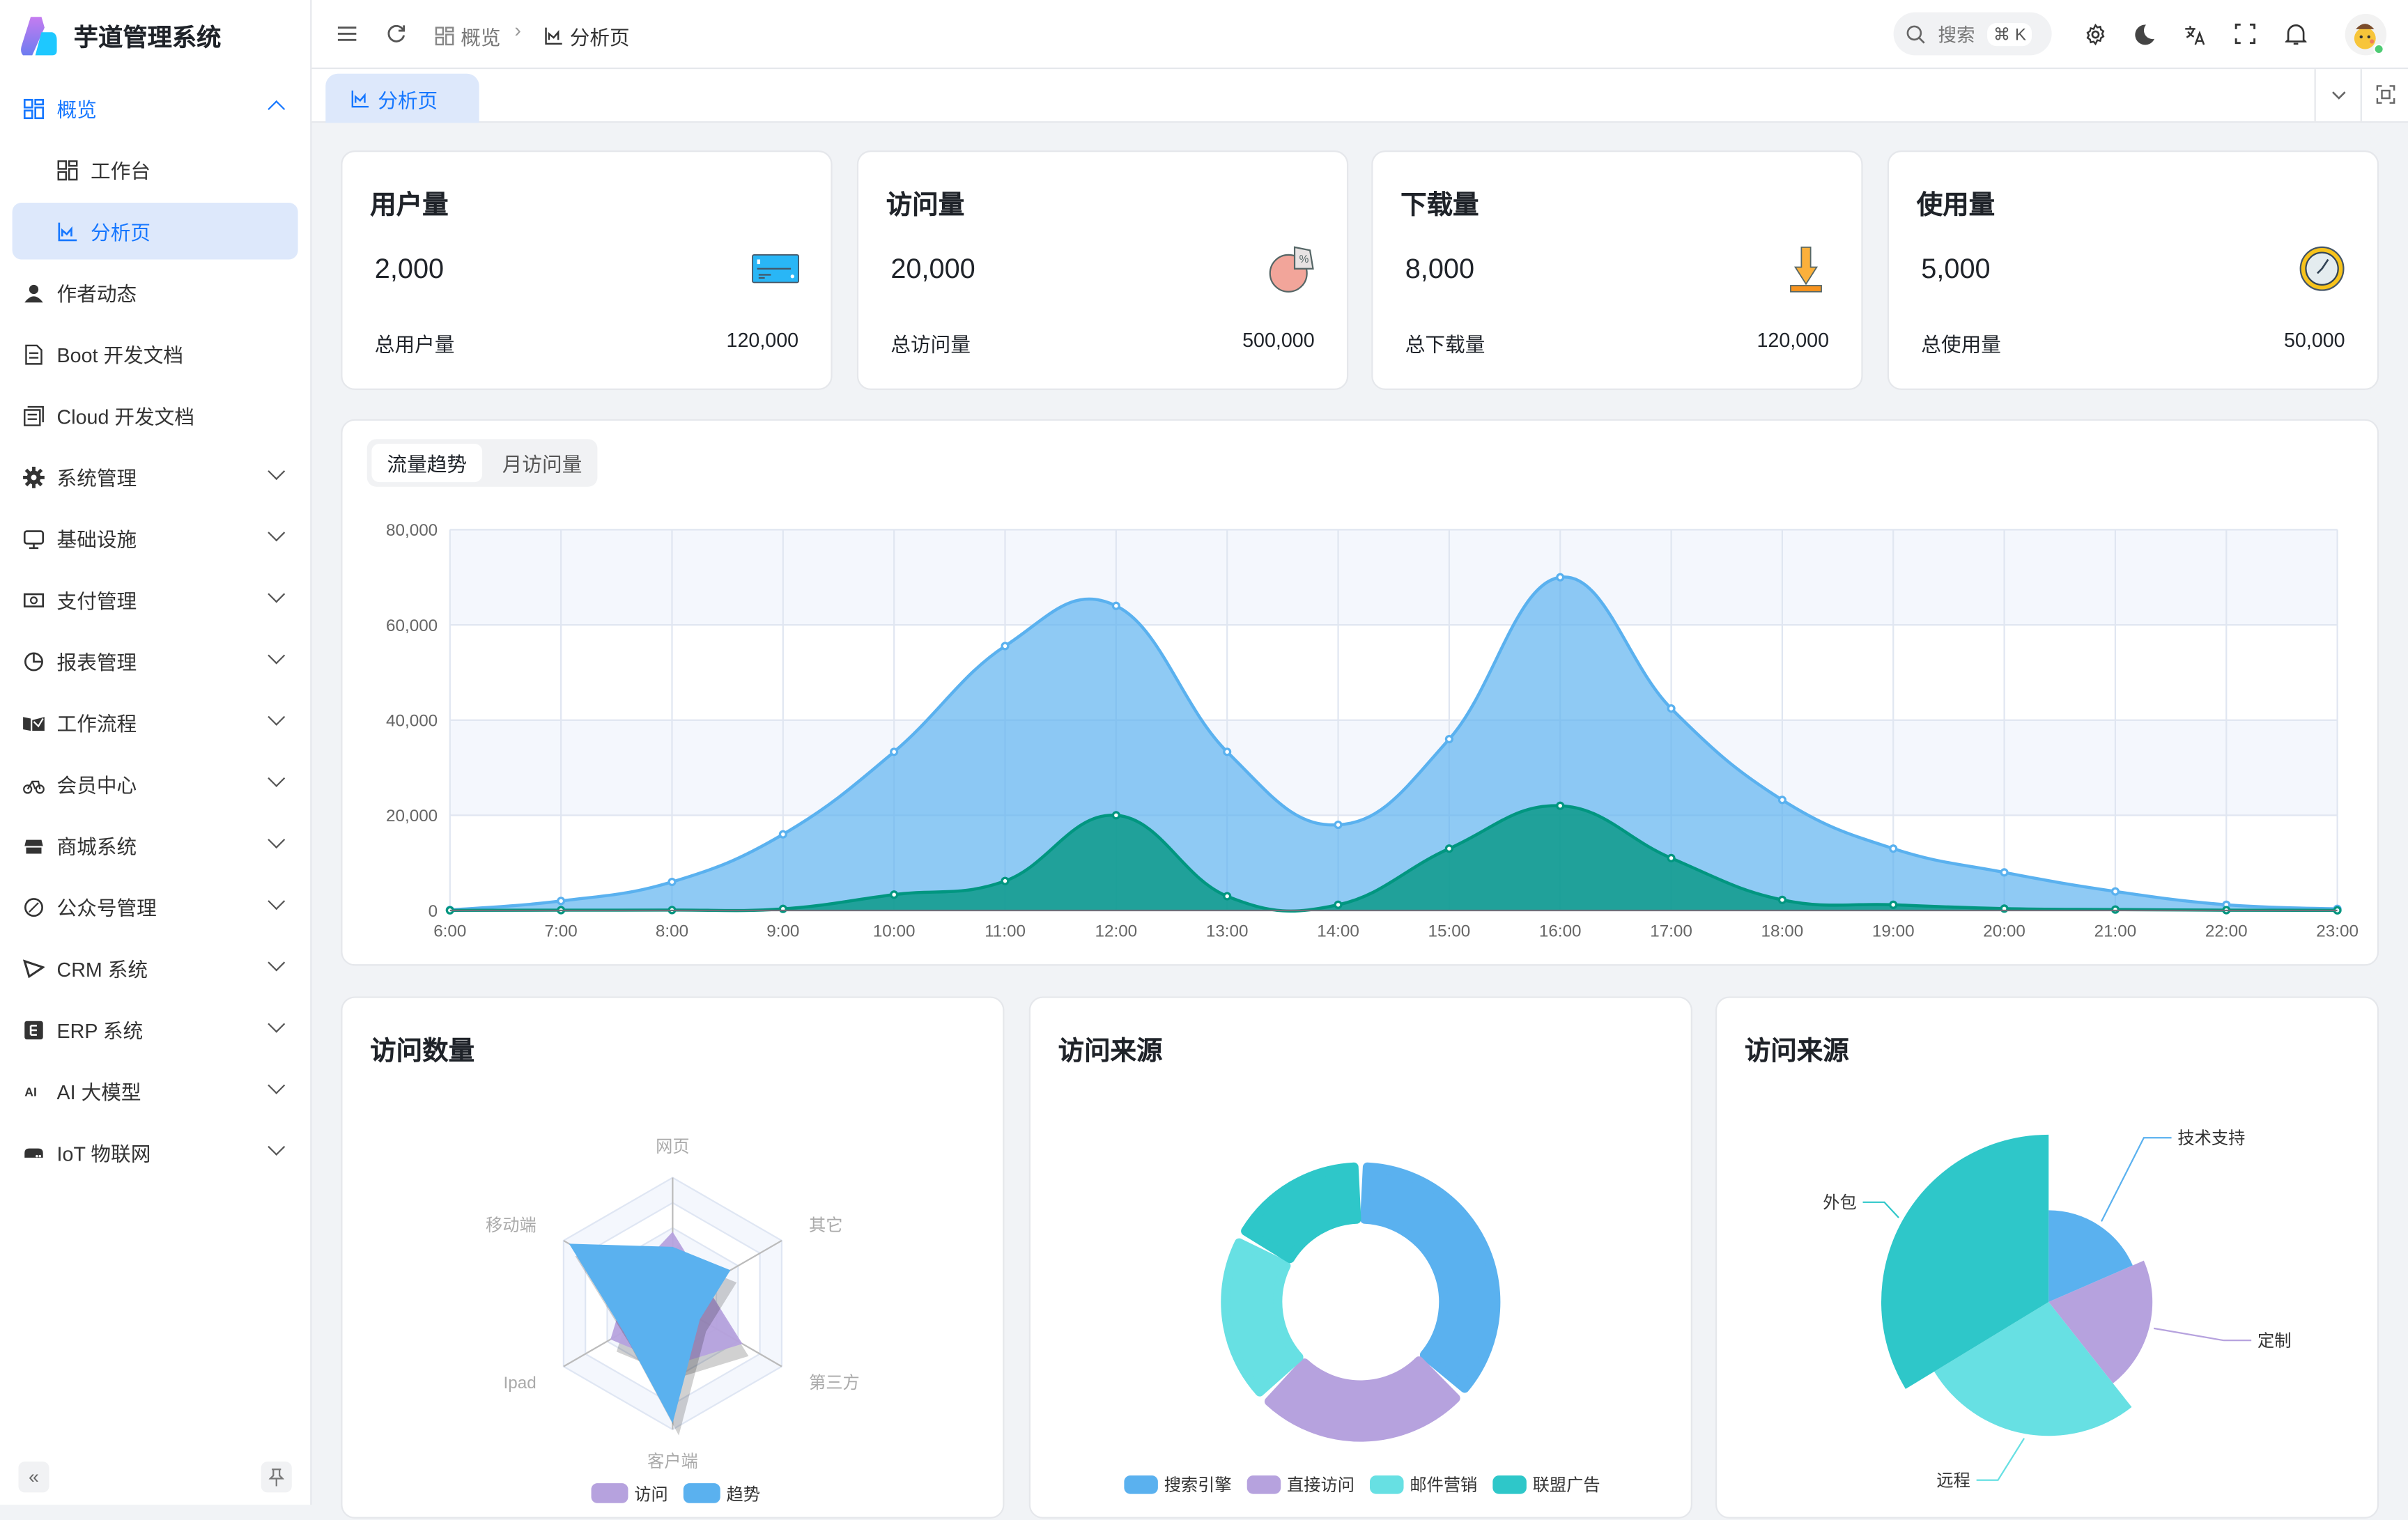 Image resolution: width=2408 pixels, height=1520 pixels. I want to click on stat-value: 8,000, so click(1440, 269).